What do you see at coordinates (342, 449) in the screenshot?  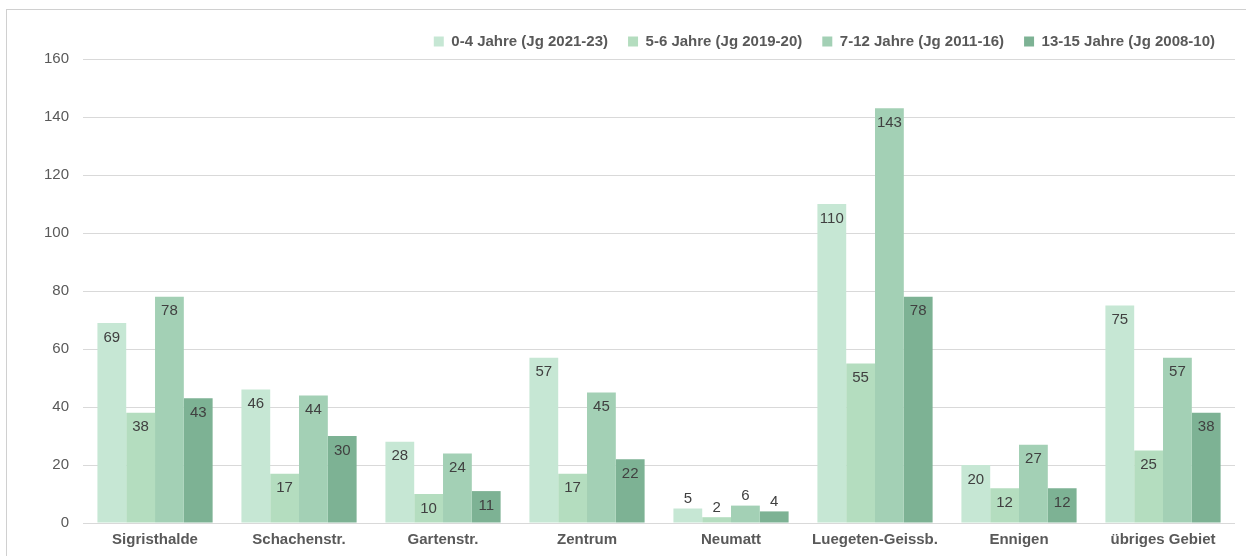 I see `data-label: 30` at bounding box center [342, 449].